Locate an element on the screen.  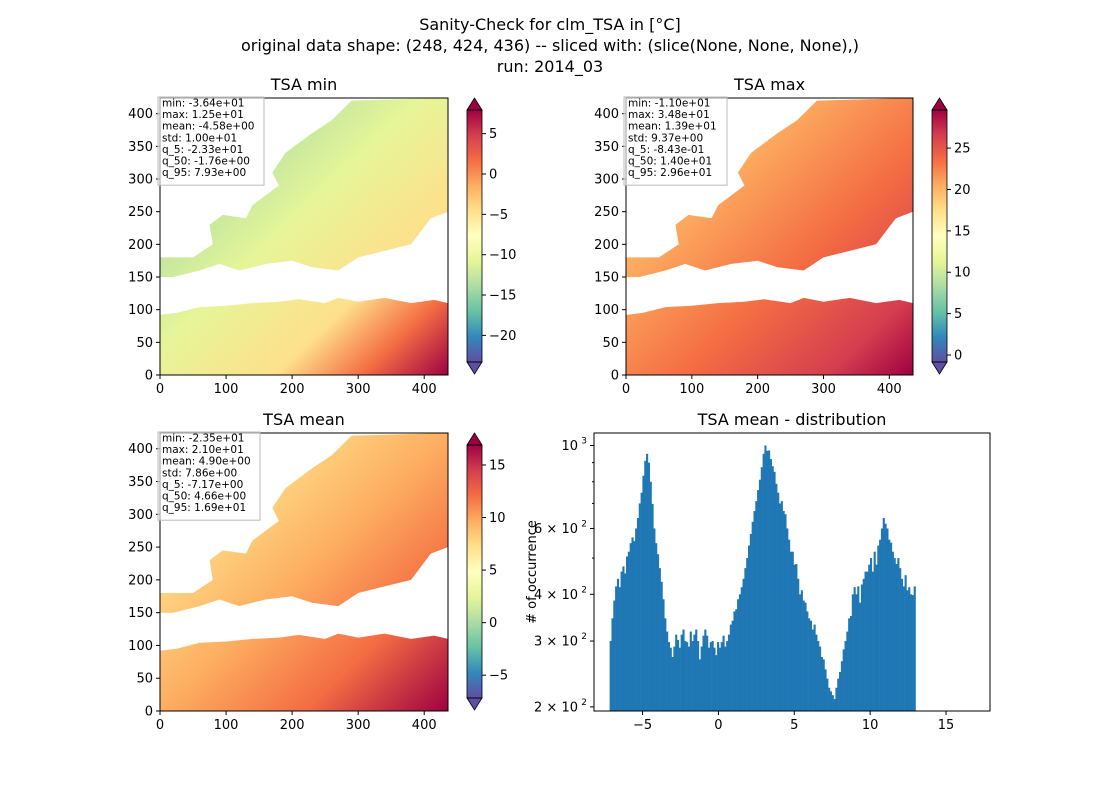
x-tick-label: 15 is located at coordinates (946, 725).